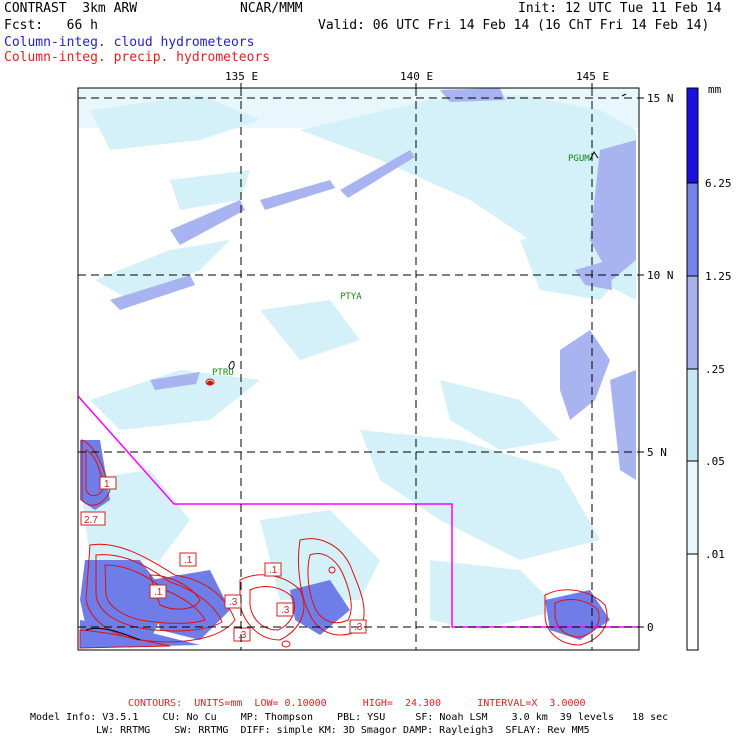  Describe the element at coordinates (129, 42) in the screenshot. I see `legend-cloud: Column-integ. cloud hydrometeors` at that location.